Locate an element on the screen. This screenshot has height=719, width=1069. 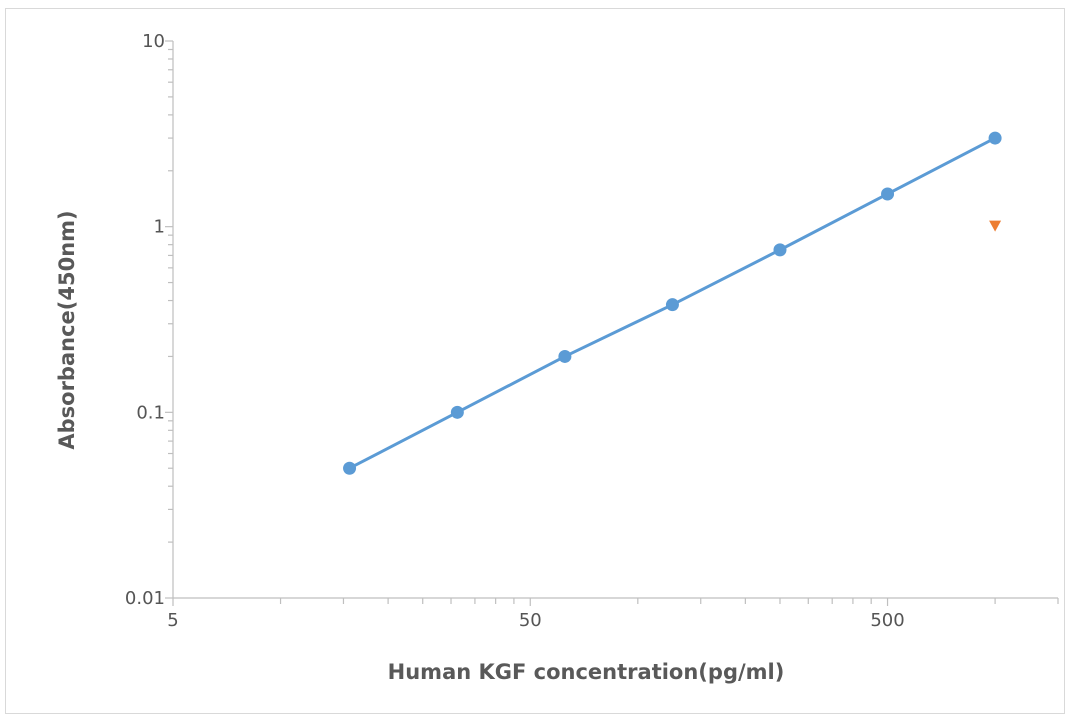
y-tick-label-10: 10 is located at coordinates (153, 41).